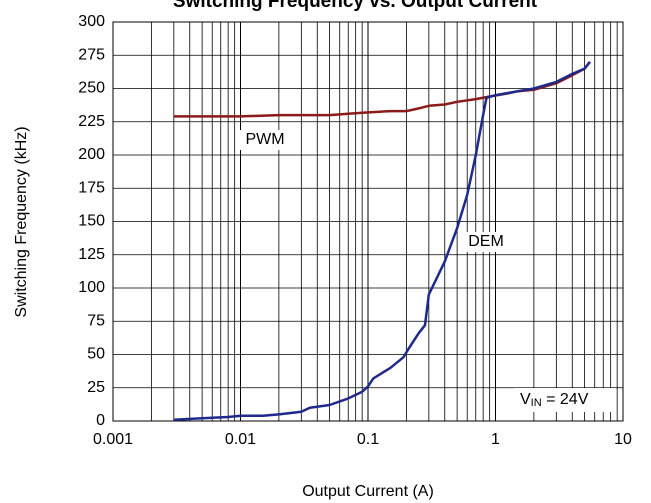 The image size is (651, 503). I want to click on annotation-bg, so click(565, 400).